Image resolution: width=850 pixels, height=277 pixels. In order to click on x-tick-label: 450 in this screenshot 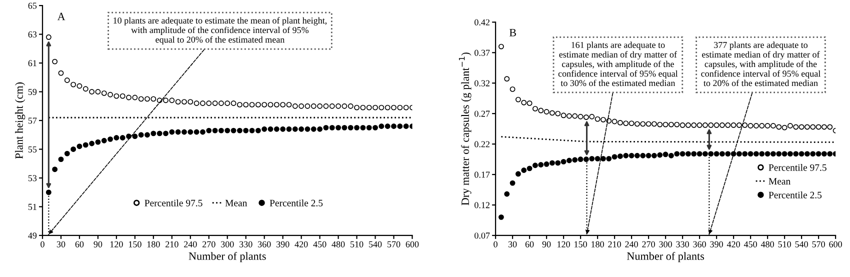, I will do `click(750, 244)`.